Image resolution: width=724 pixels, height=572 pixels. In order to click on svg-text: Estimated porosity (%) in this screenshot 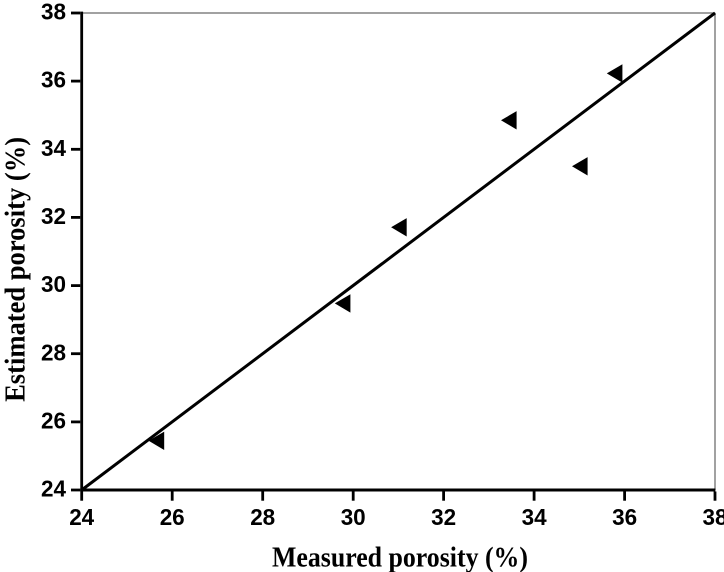, I will do `click(16, 269)`.